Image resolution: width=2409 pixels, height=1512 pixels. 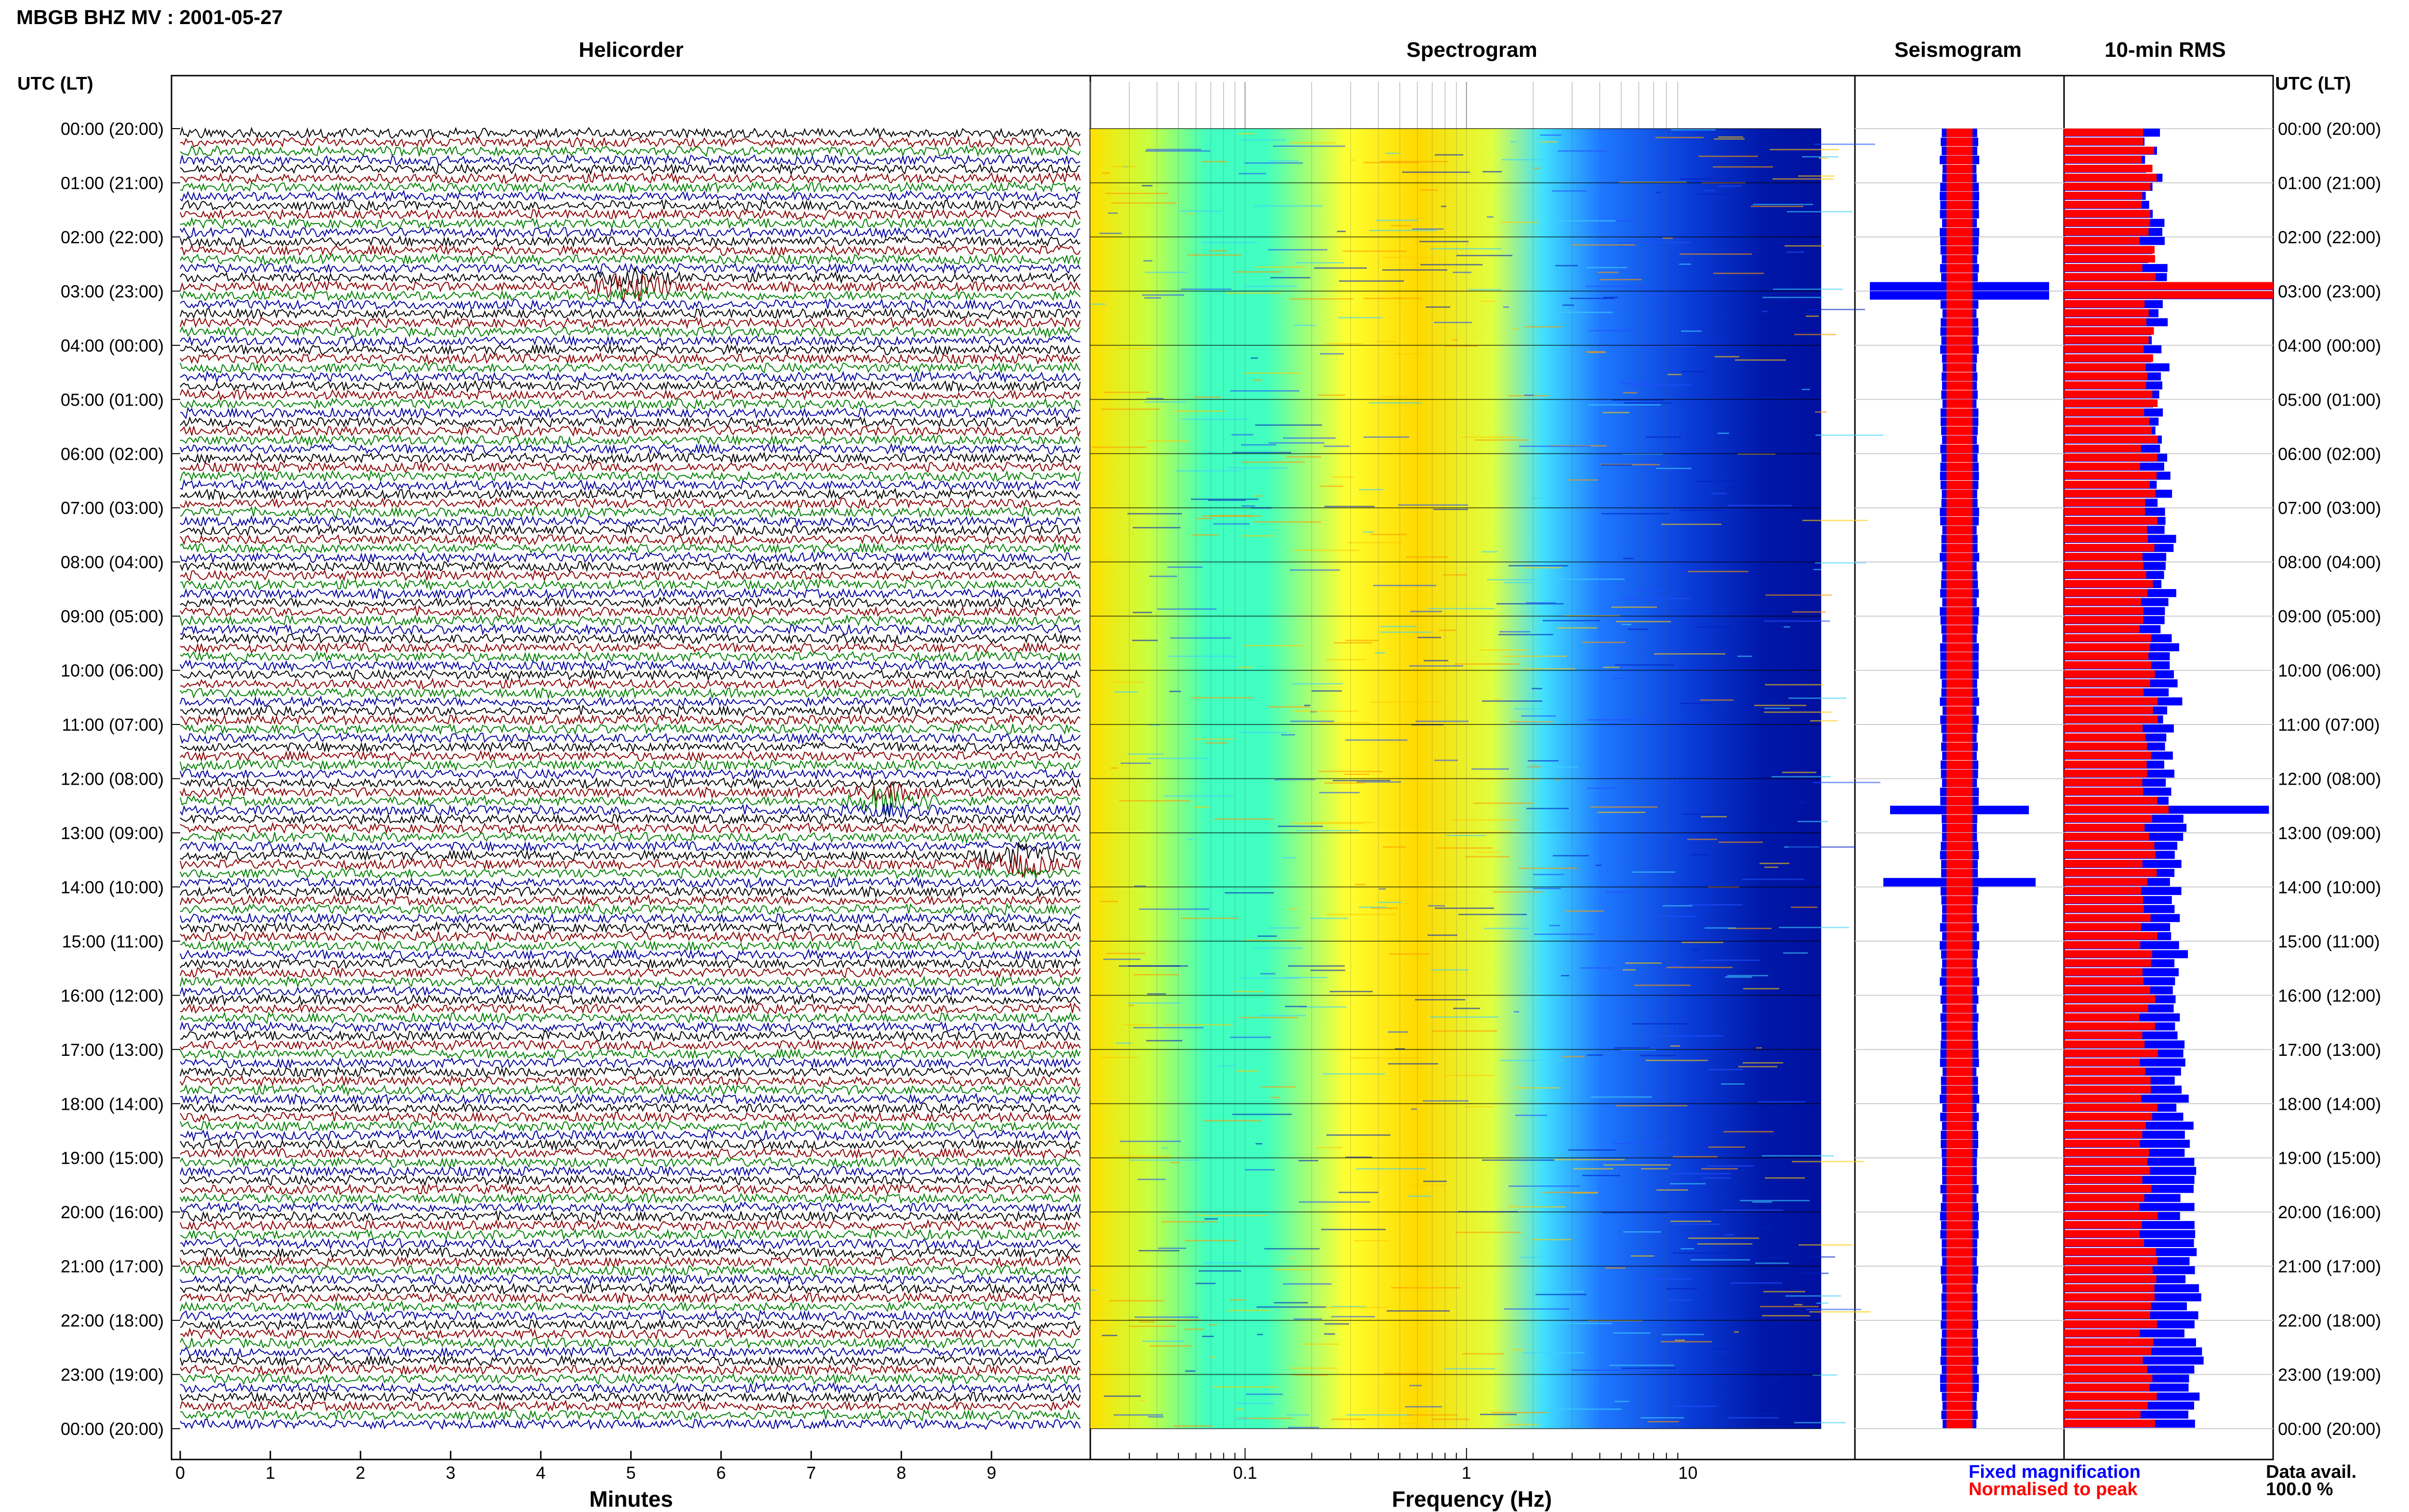 What do you see at coordinates (2313, 84) in the screenshot?
I see `right-utc-axis-title: UTC (LT)` at bounding box center [2313, 84].